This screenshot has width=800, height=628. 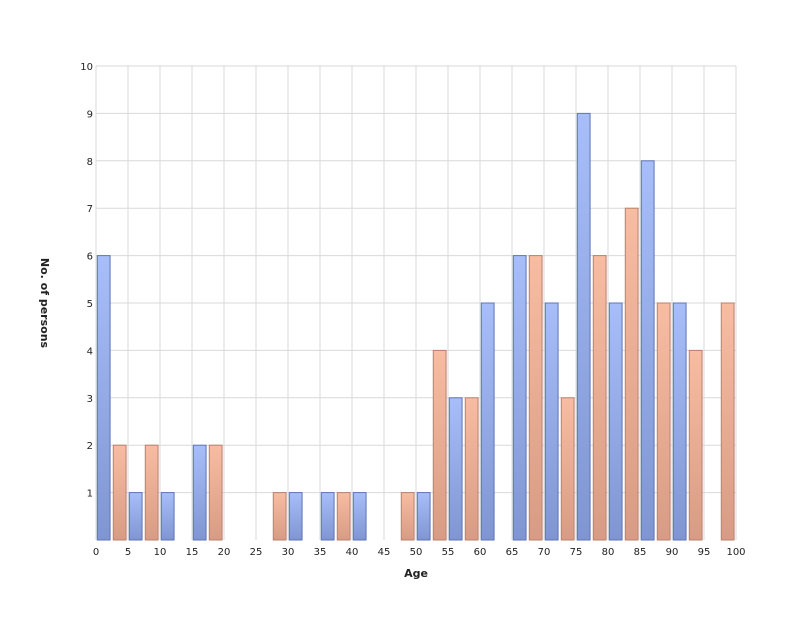 What do you see at coordinates (90, 304) in the screenshot?
I see `y-tick-label: 5` at bounding box center [90, 304].